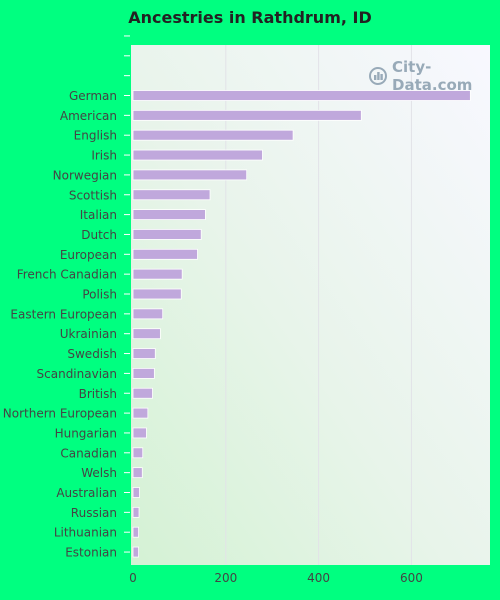 This screenshot has height=600, width=500. What do you see at coordinates (225, 578) in the screenshot?
I see `x-tick-label: 200` at bounding box center [225, 578].